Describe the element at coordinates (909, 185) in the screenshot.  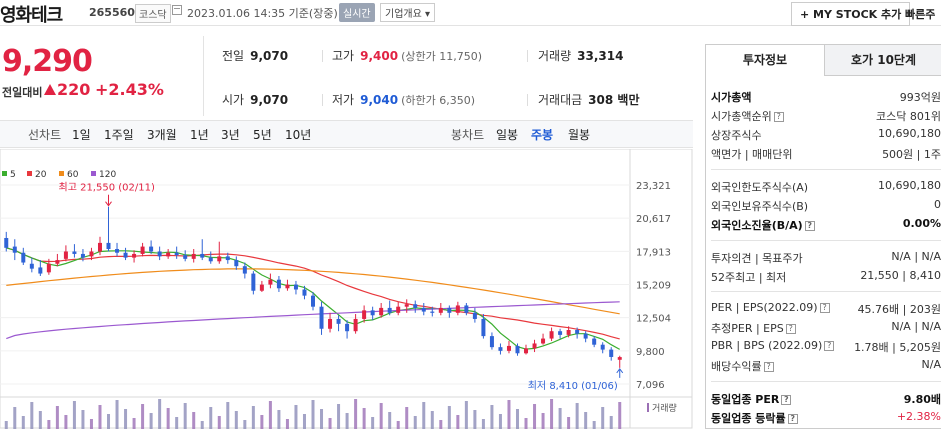
I see `row-value: 10,690,180` at that location.